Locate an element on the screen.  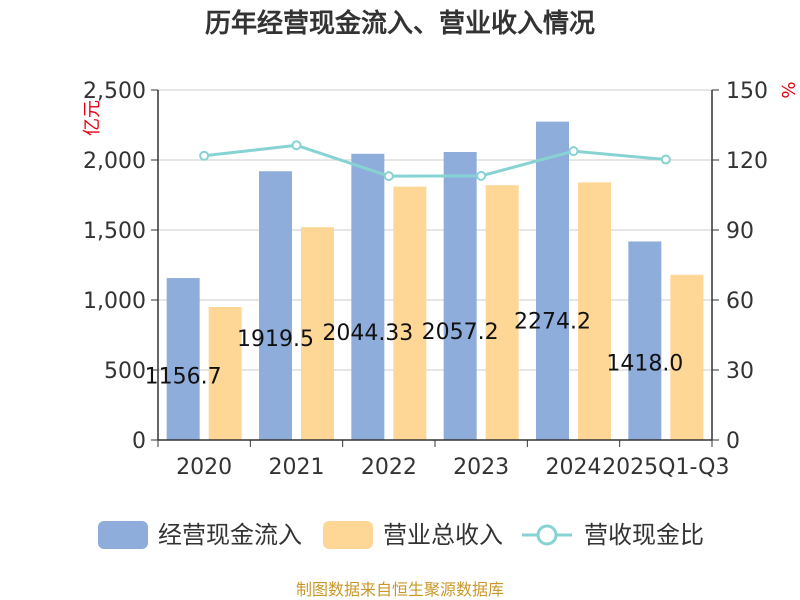
ratio-line is located at coordinates (434, 160).